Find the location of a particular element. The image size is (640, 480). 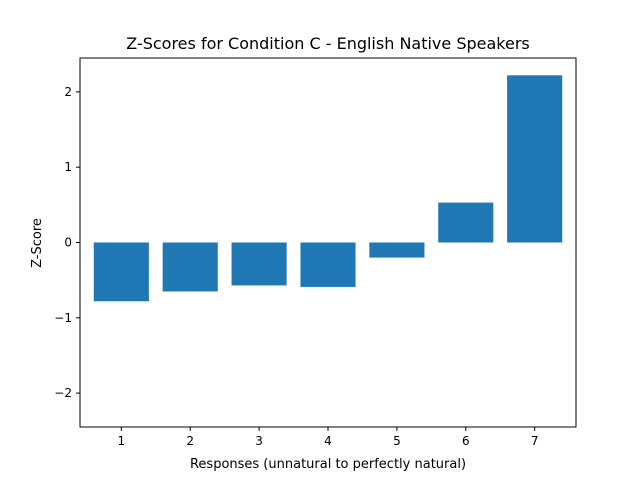

x-tick-label: 1 is located at coordinates (122, 441).